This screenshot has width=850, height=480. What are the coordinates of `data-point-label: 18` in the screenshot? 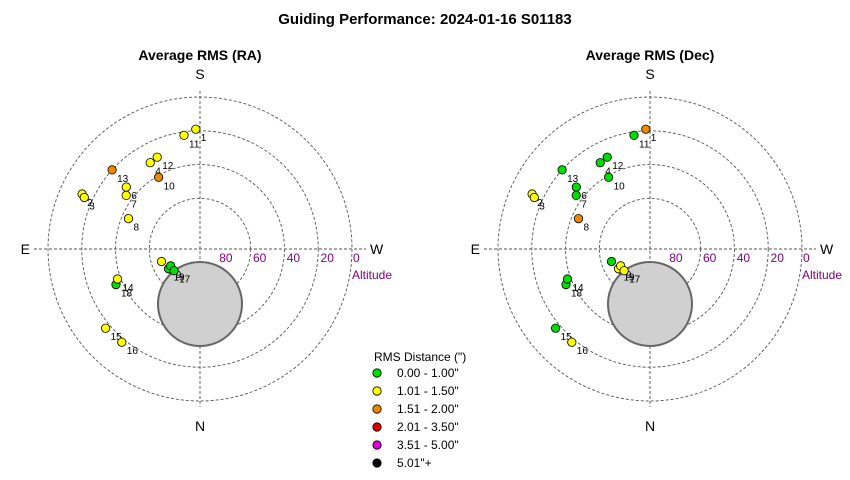 It's located at (127, 294).